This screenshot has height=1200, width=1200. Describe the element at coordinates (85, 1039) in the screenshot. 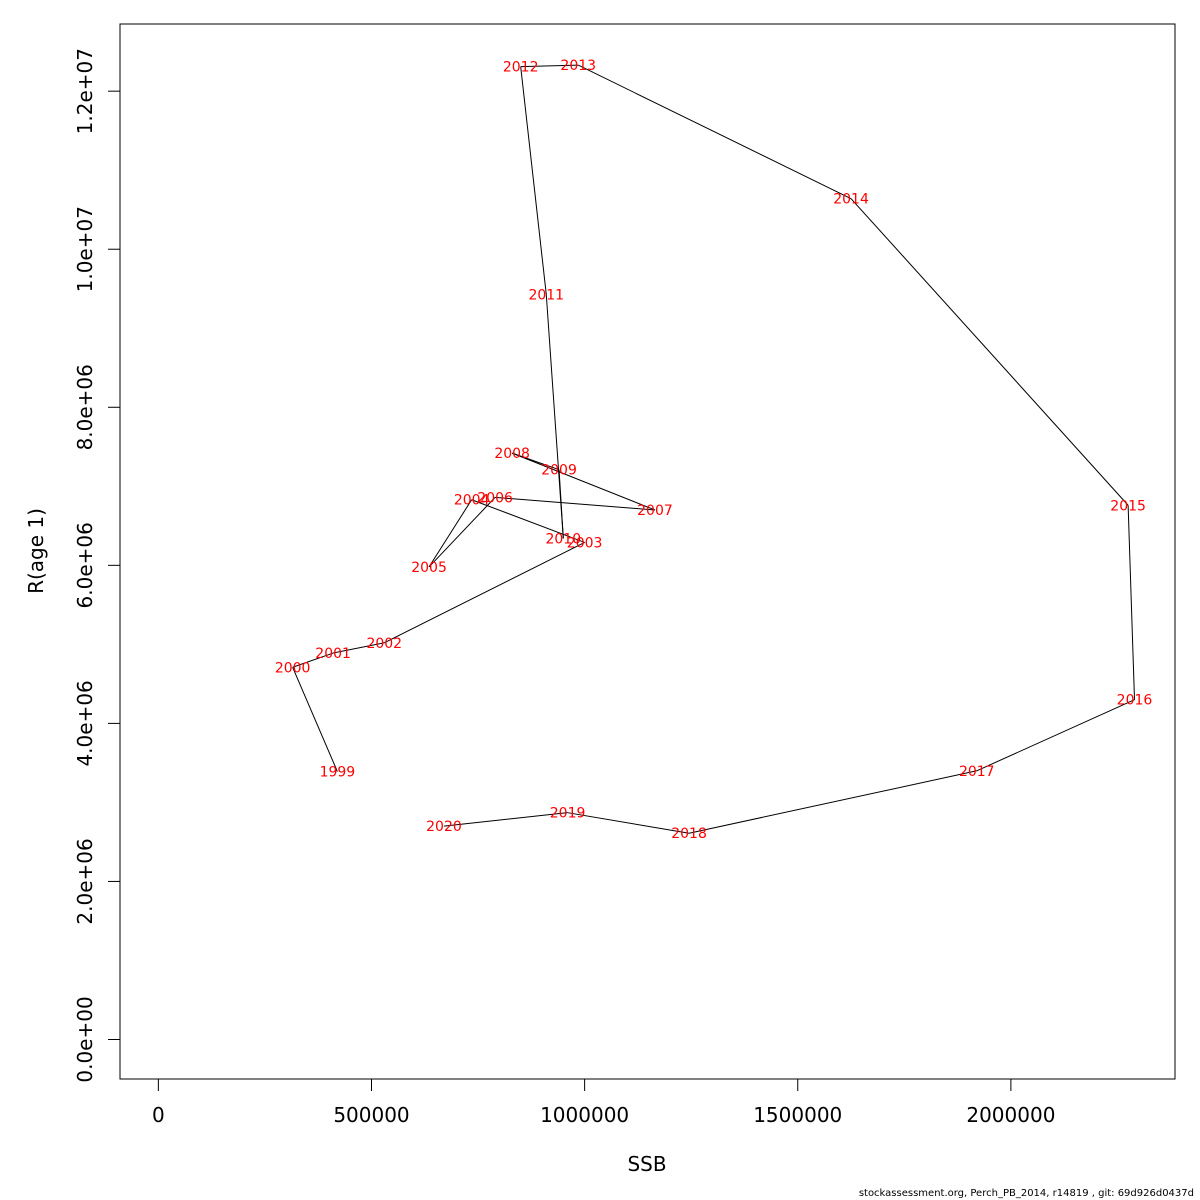

I see `y-tick-label: 0.0e+00` at that location.